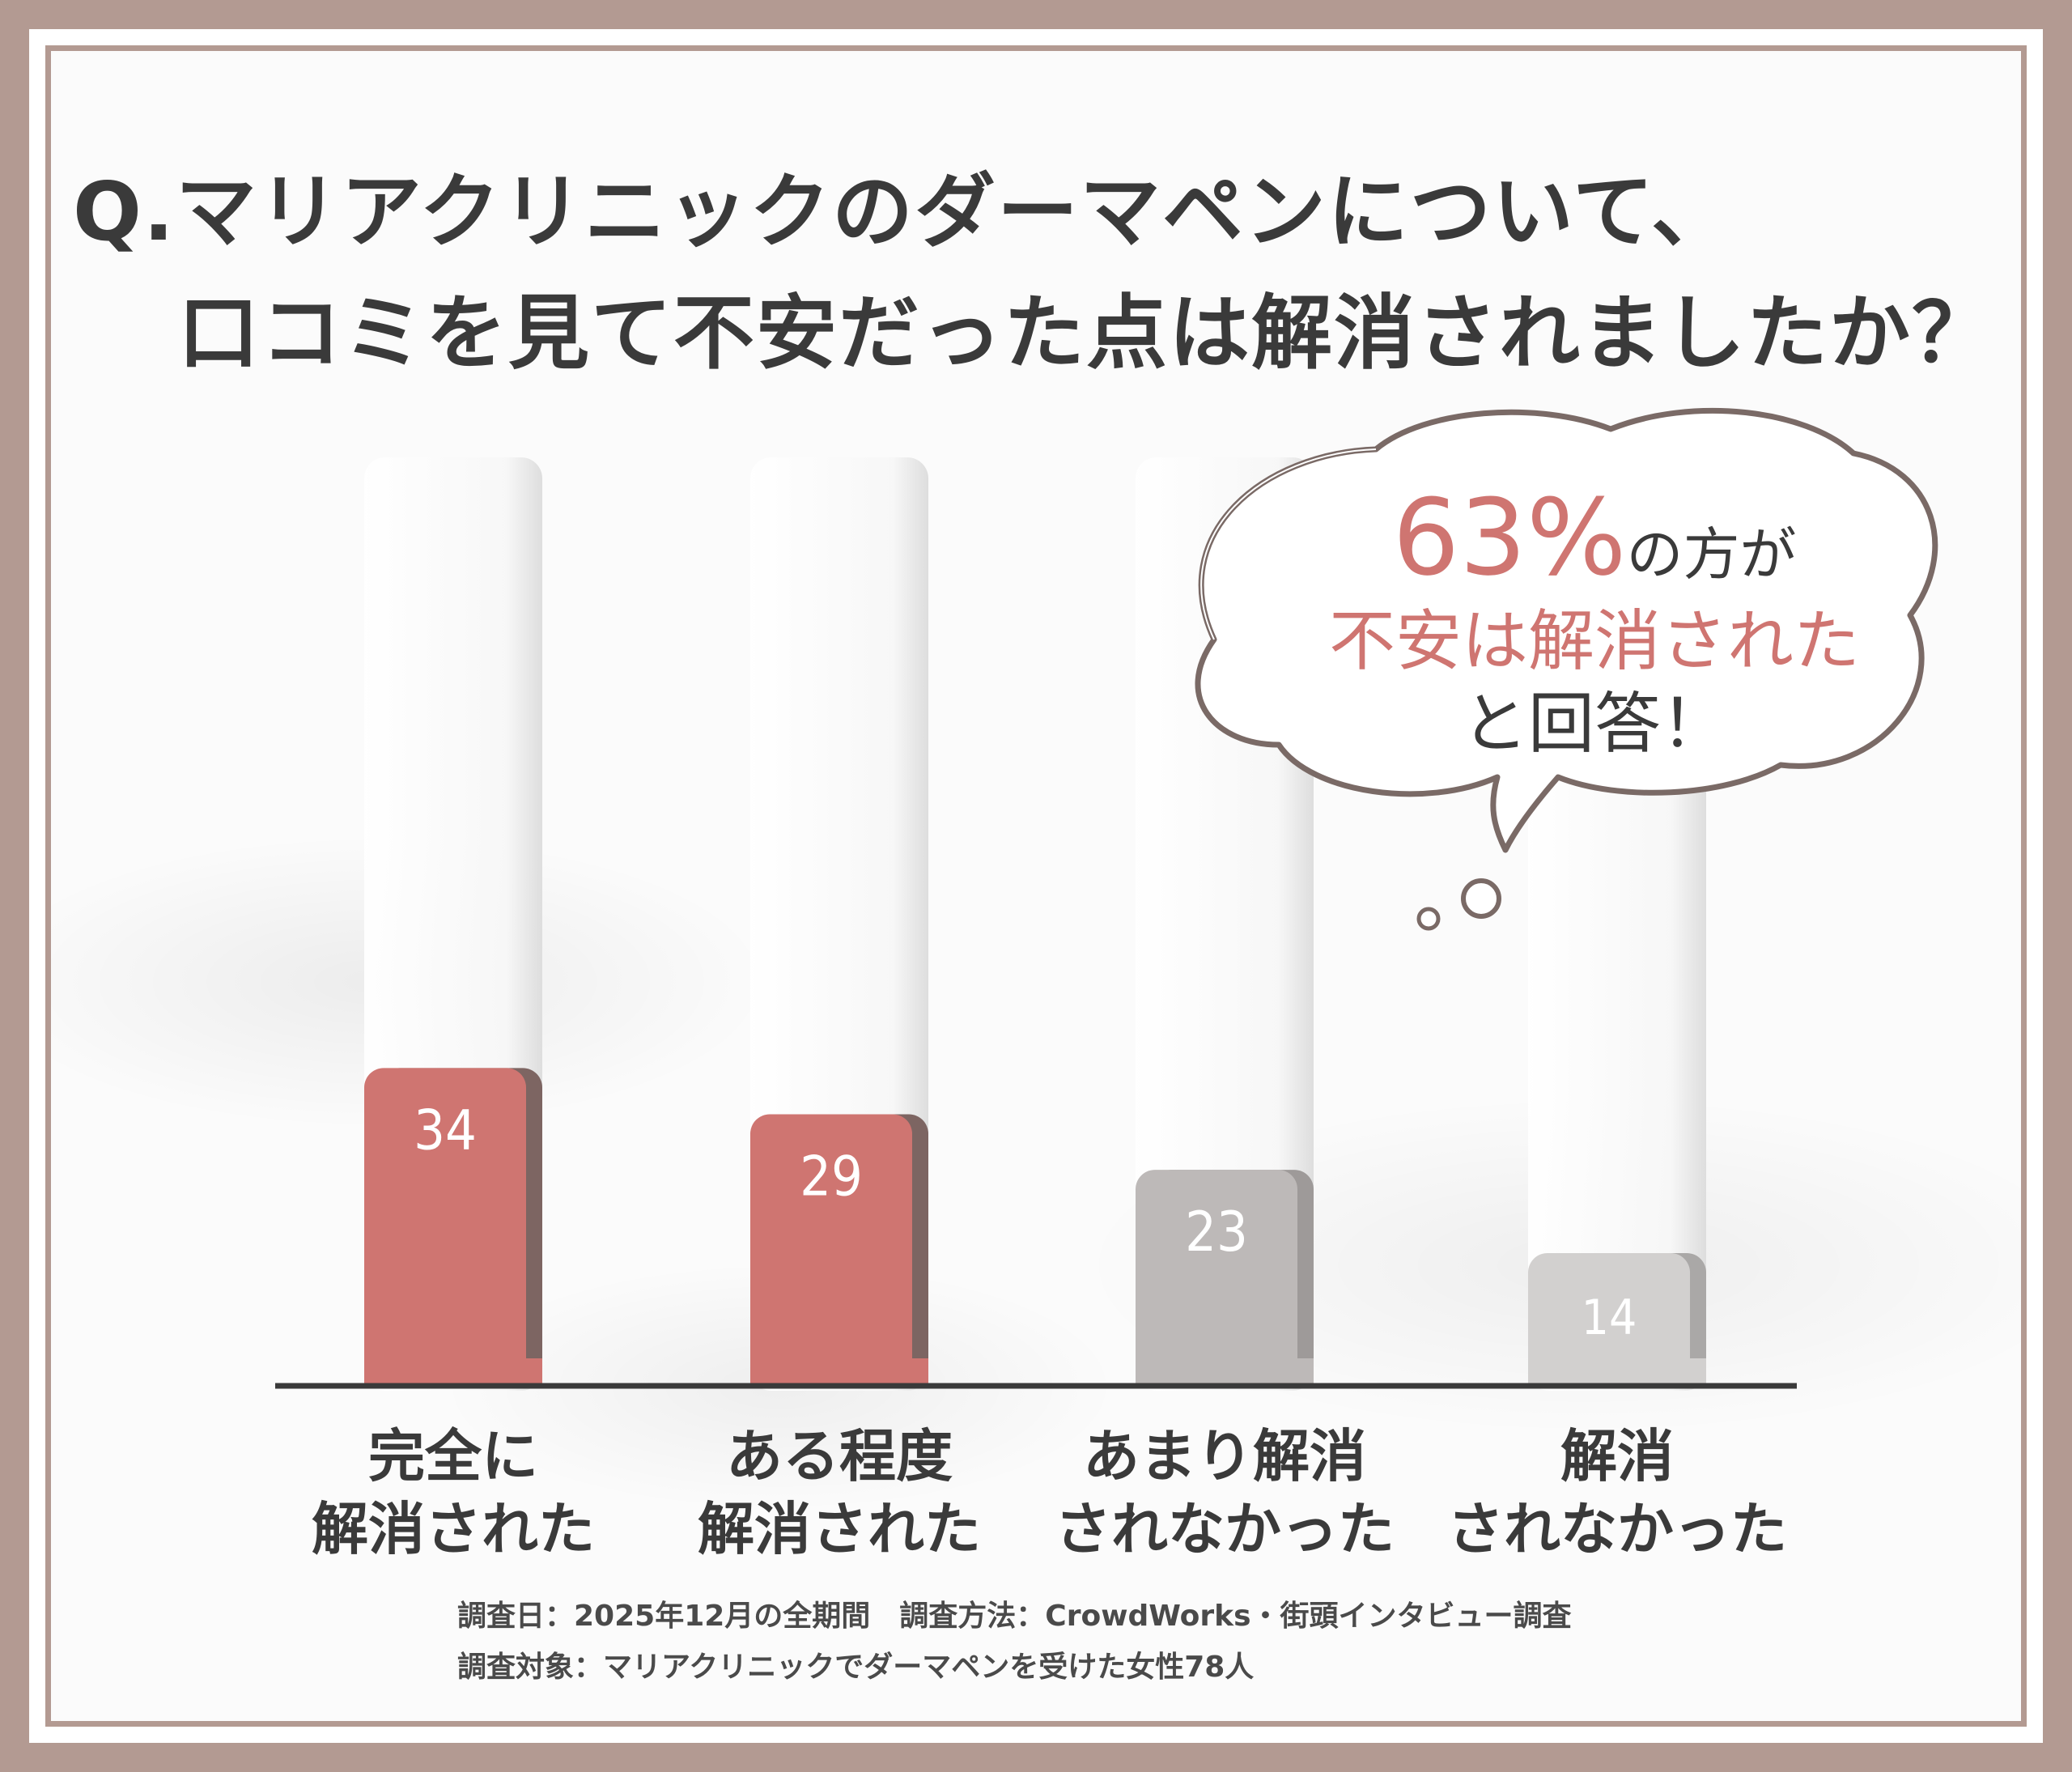  I want to click on category-label-line: あまり解消, so click(1224, 1456).